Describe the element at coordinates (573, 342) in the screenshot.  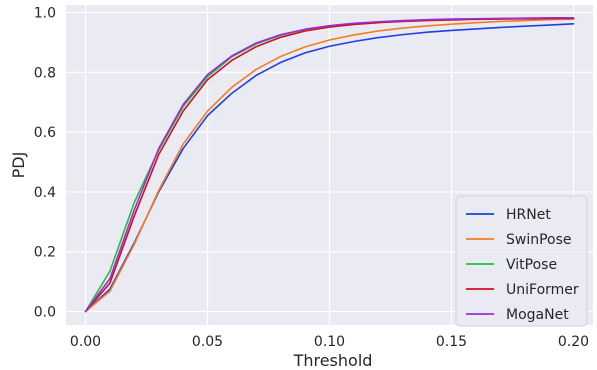
I see `x-tick-label: 0.20` at that location.